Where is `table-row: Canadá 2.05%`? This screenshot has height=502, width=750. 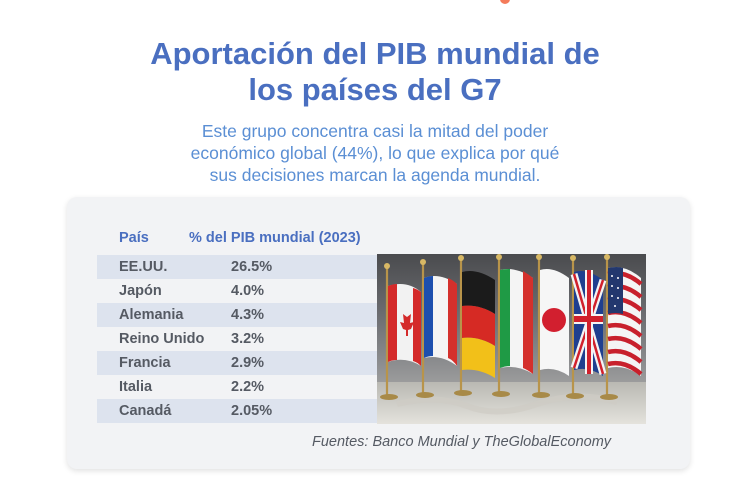
table-row: Canadá 2.05% is located at coordinates (239, 411).